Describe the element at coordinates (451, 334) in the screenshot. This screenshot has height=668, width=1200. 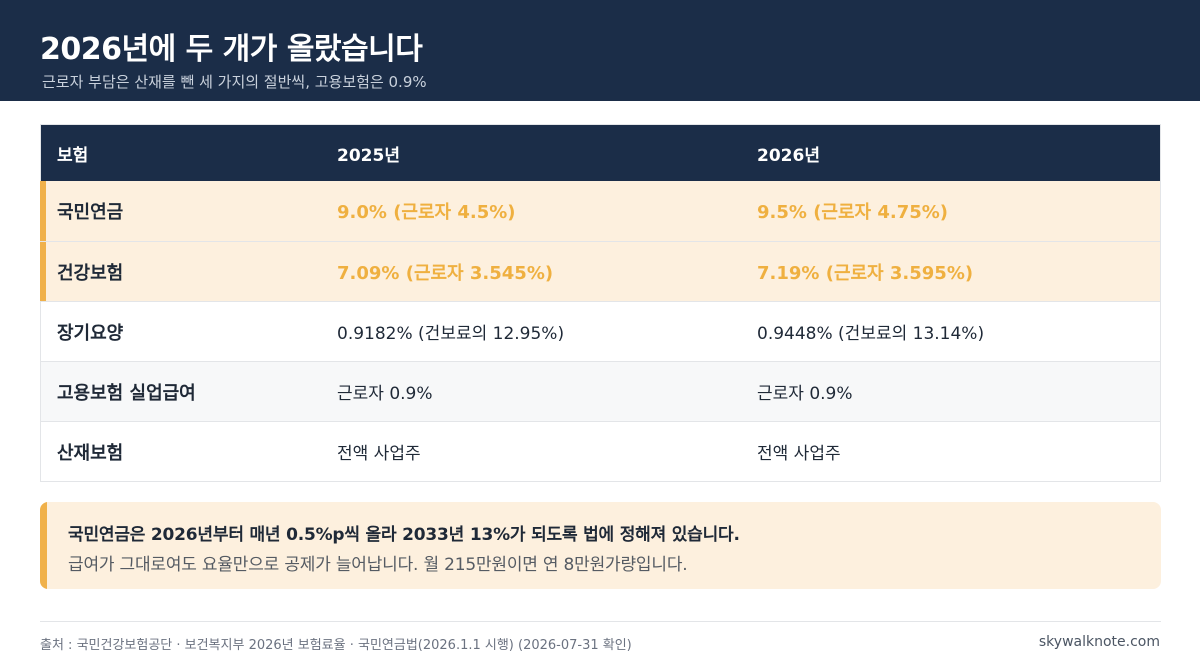
I see `rate-2025: 0.9182% (건보료의 12.95%)` at that location.